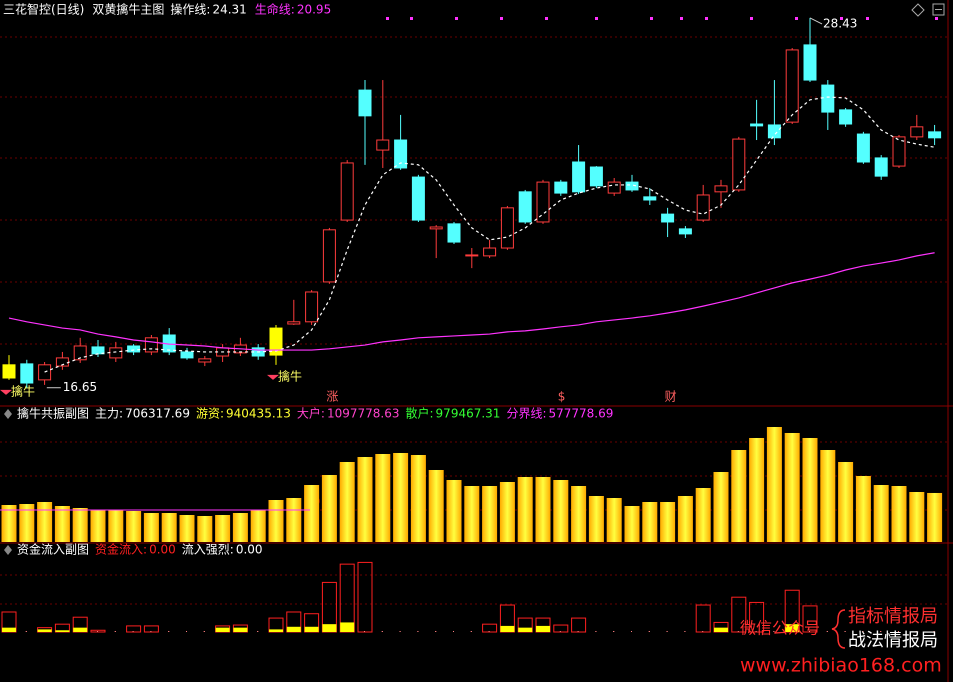  What do you see at coordinates (671, 397) in the screenshot?
I see `event-label: 财` at bounding box center [671, 397].